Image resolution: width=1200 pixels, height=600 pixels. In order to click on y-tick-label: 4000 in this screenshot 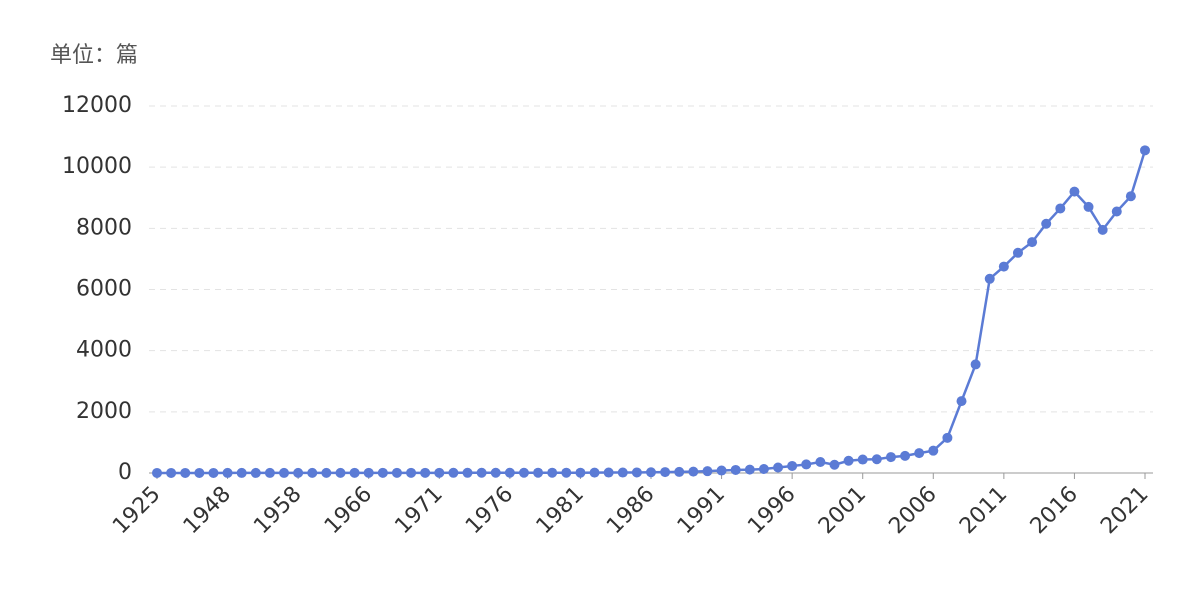, I will do `click(104, 350)`.